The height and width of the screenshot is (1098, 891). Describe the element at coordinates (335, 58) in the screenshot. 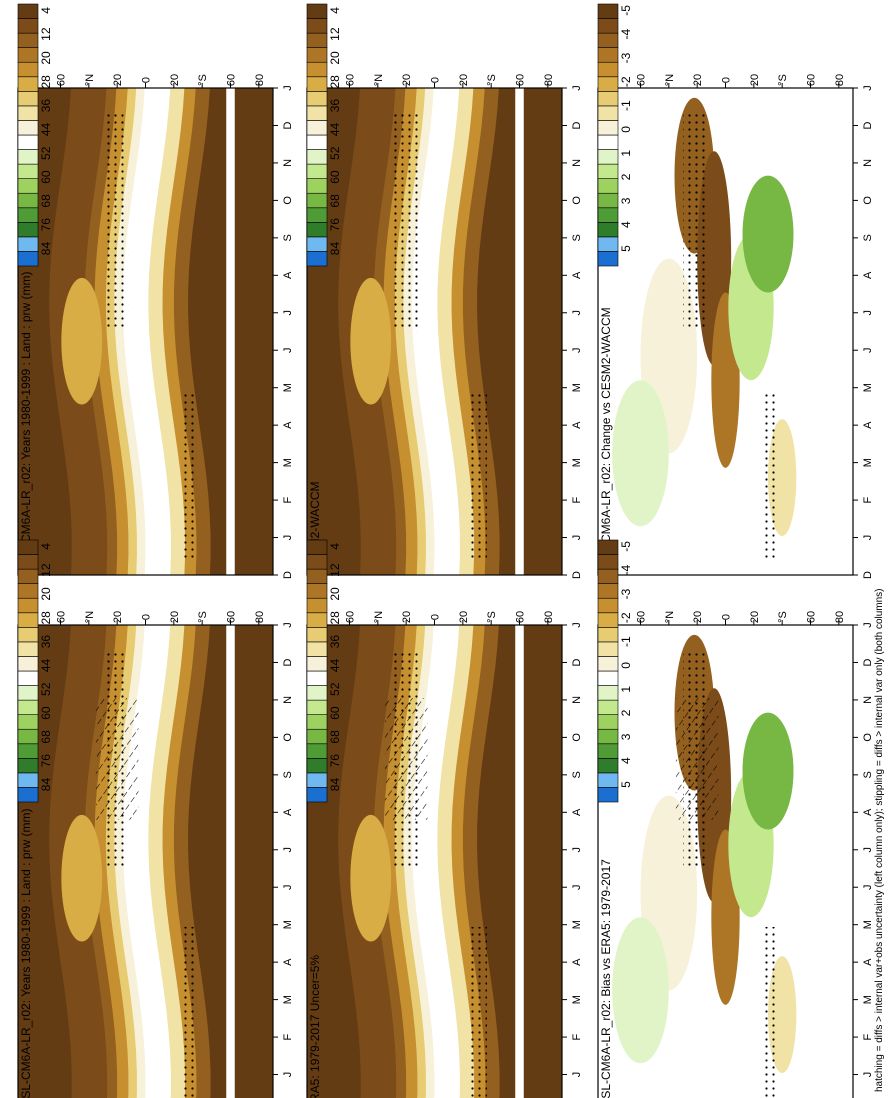

I see `colorbar-label: 20` at that location.